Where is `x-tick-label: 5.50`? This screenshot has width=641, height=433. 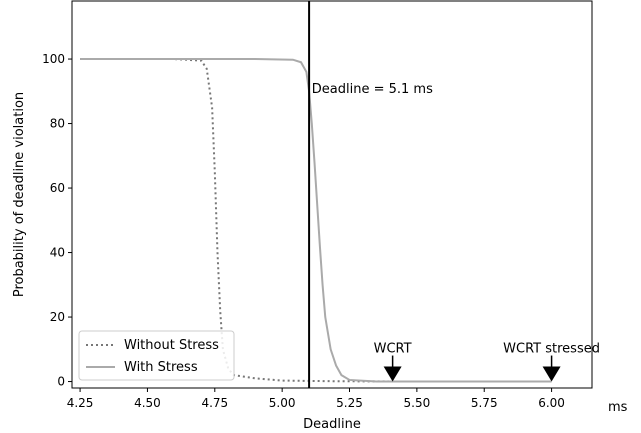
x-tick-label: 5.50 is located at coordinates (417, 403).